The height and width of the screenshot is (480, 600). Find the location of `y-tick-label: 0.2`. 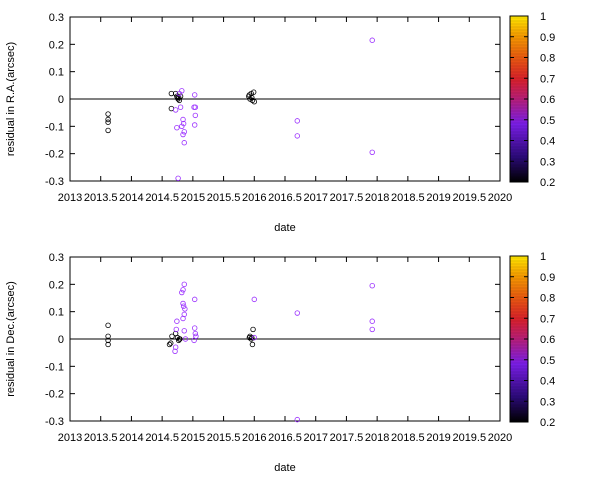

y-tick-label: 0.2 is located at coordinates (56, 45).